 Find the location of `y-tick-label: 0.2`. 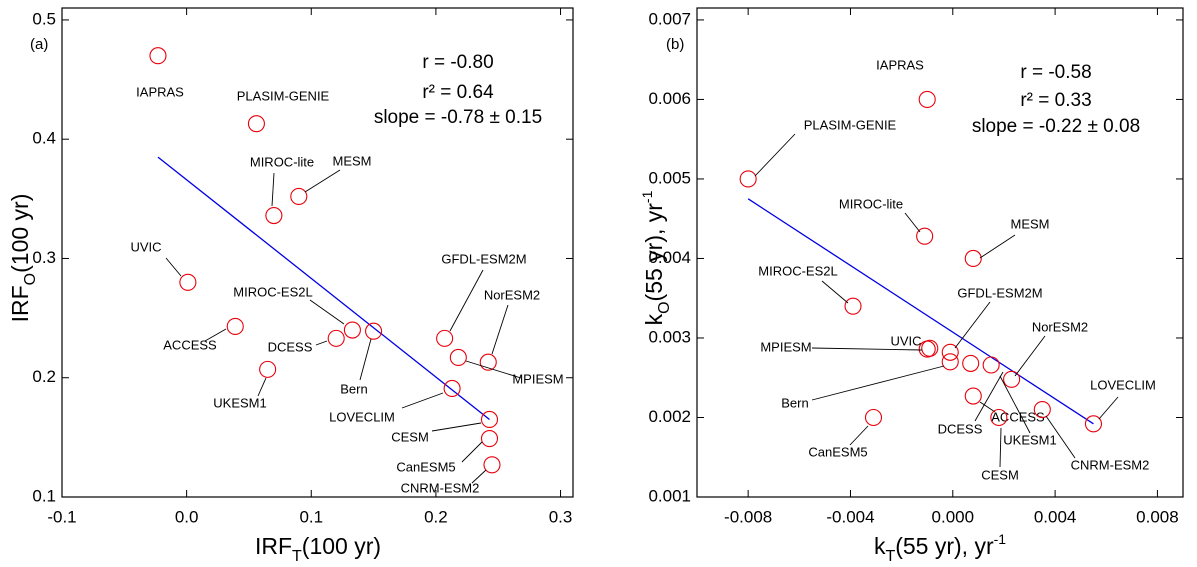

y-tick-label: 0.2 is located at coordinates (44, 376).